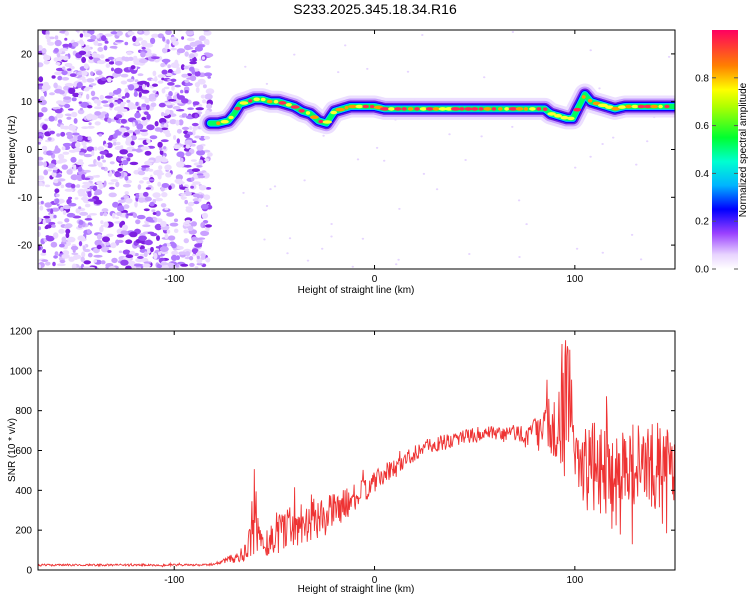  What do you see at coordinates (23, 451) in the screenshot?
I see `snr-y-tick-label: 600` at bounding box center [23, 451].